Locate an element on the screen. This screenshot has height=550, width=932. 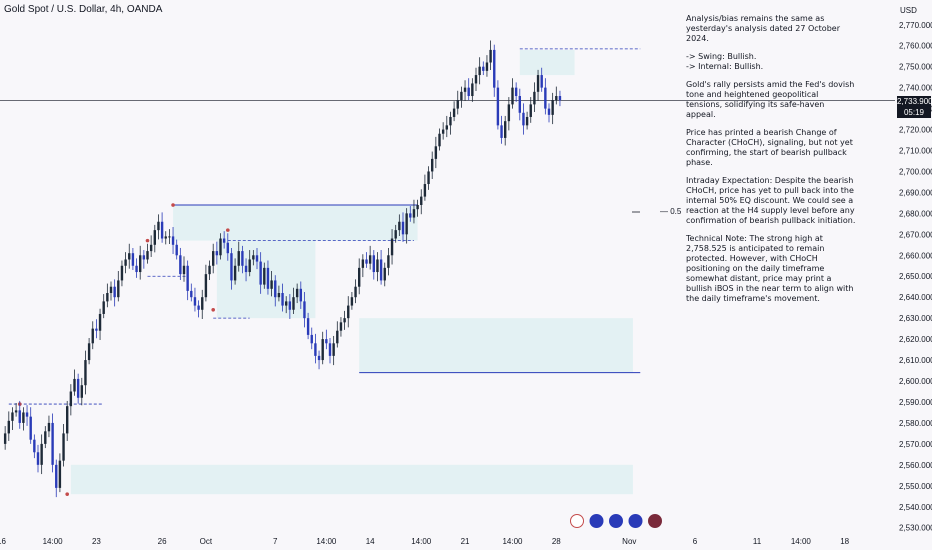
price-axis-label: 2,640.000 is located at coordinates (915, 297).